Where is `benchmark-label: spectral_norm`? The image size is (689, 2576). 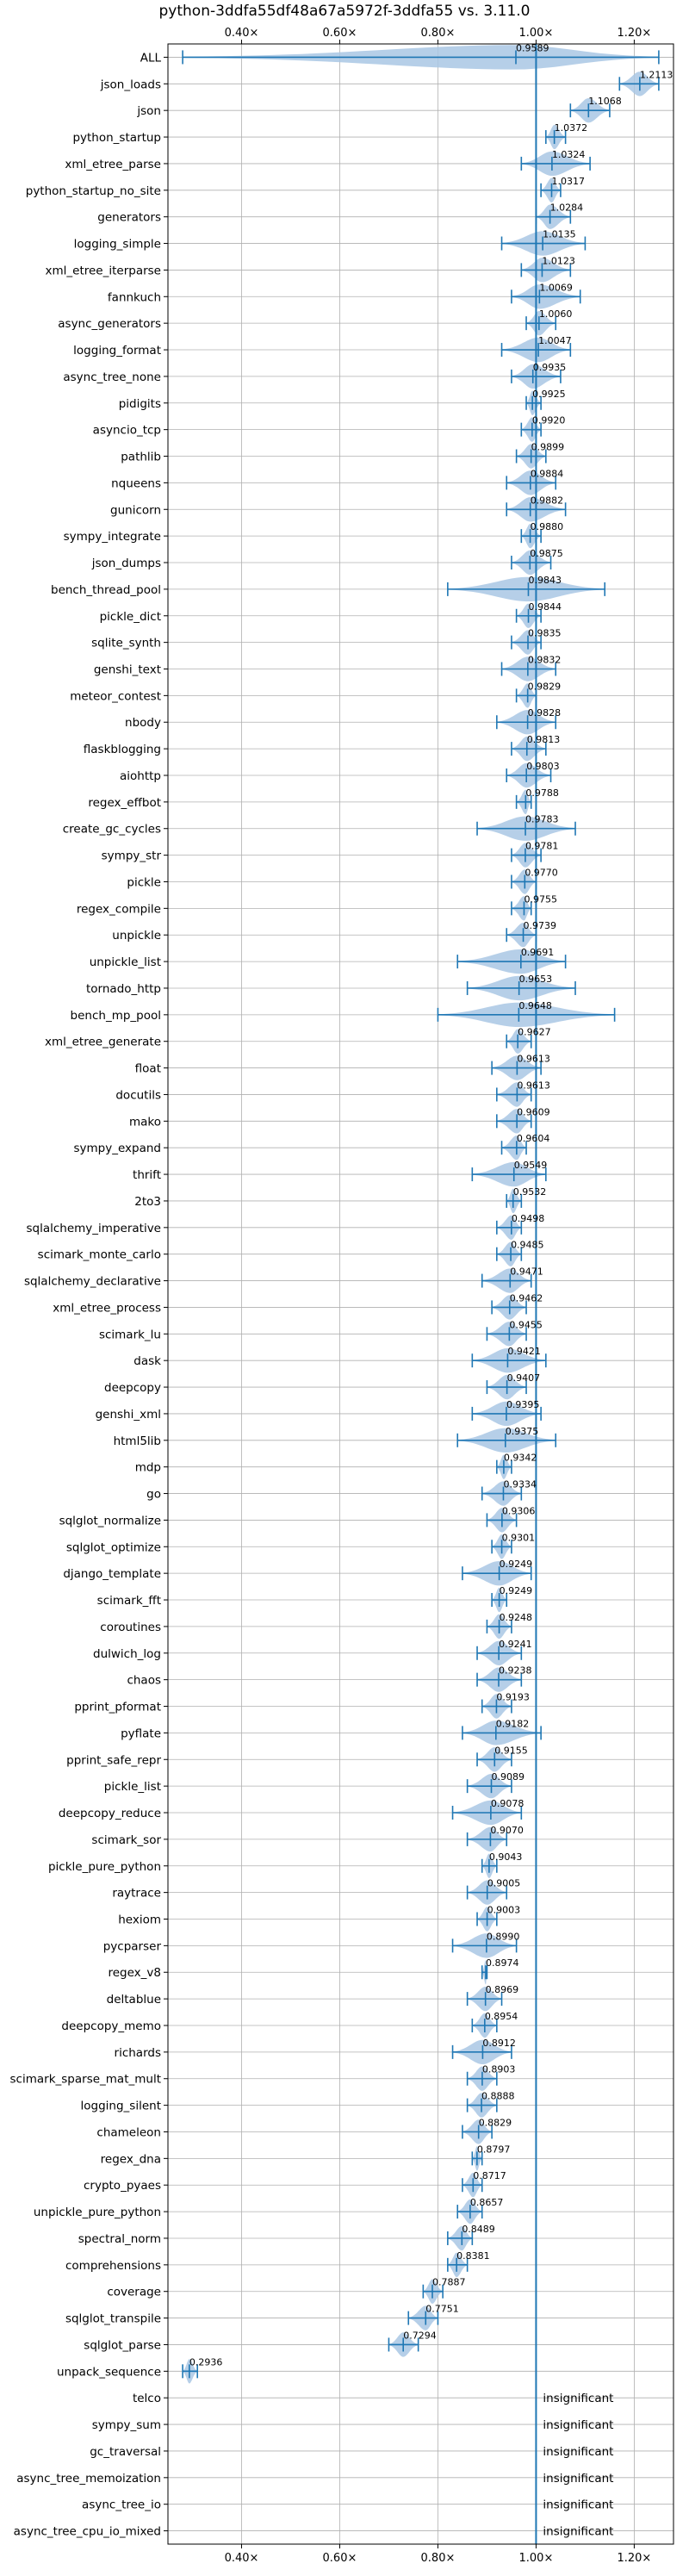
benchmark-label: spectral_norm is located at coordinates (119, 2239).